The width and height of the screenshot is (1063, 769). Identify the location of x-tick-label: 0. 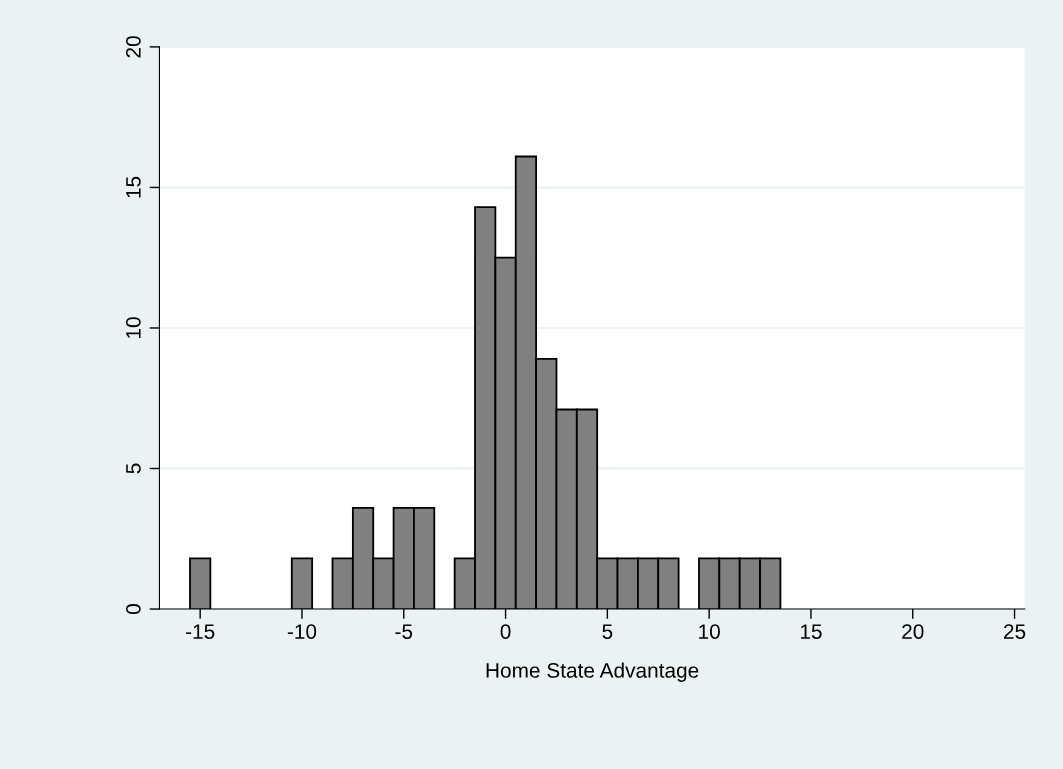
(505, 631).